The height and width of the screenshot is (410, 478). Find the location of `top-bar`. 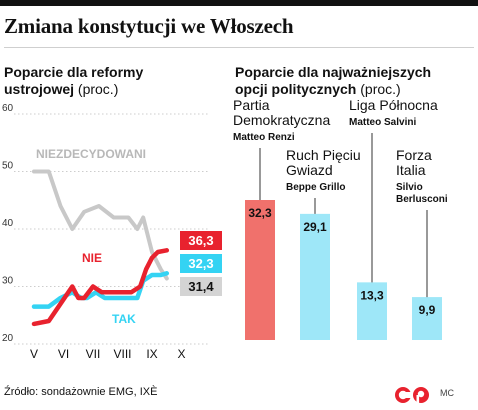

top-bar is located at coordinates (239, 3).